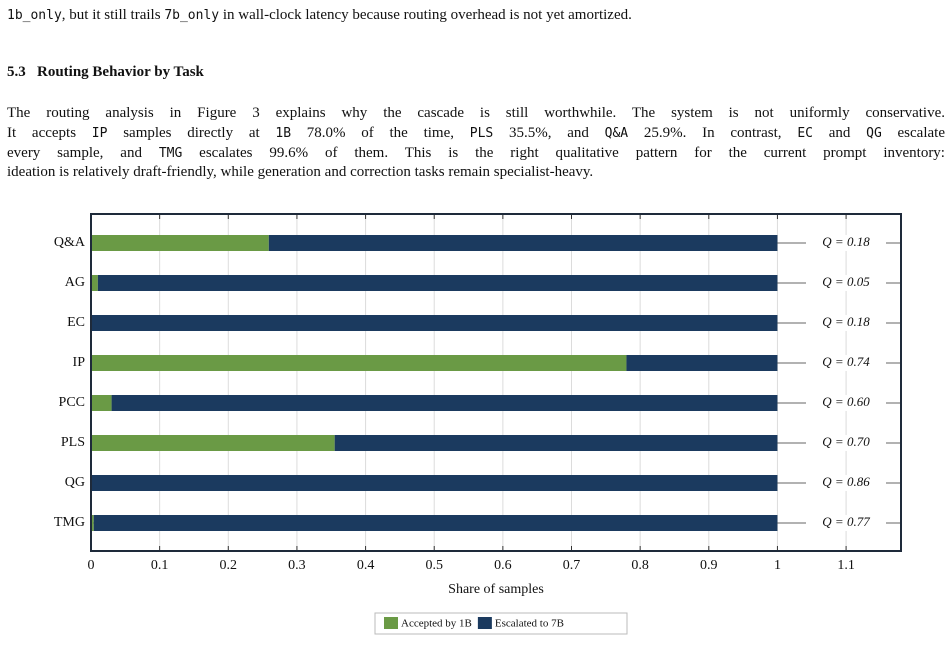  Describe the element at coordinates (434, 565) in the screenshot. I see `x-tick-label: 0.5` at that location.